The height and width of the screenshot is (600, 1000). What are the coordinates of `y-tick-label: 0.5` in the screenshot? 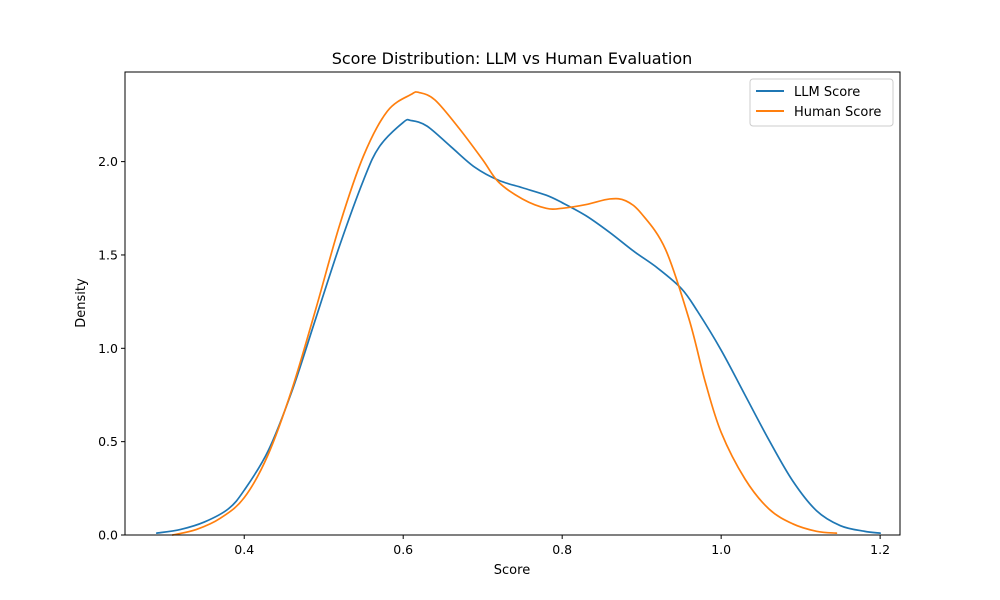 It's located at (108, 441).